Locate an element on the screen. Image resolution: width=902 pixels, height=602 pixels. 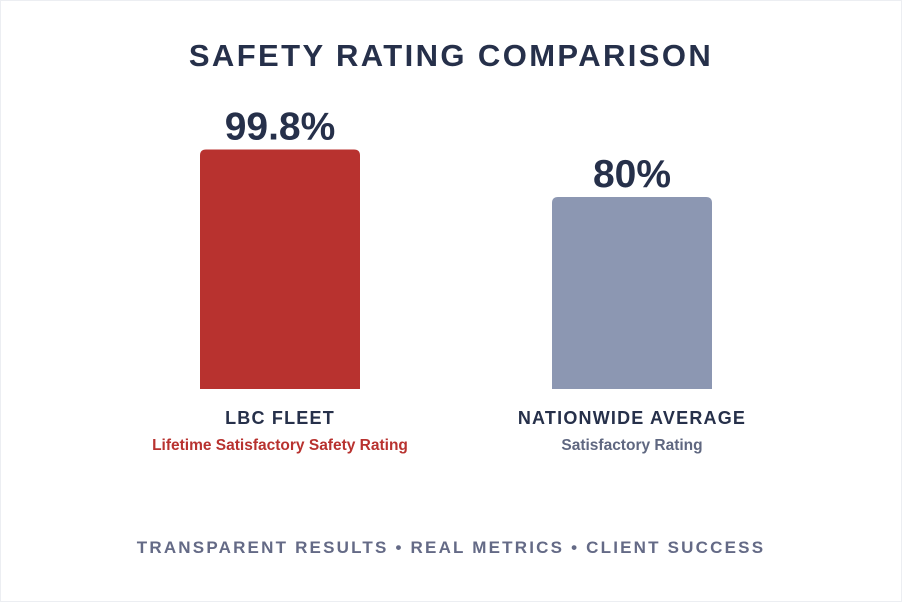
bar-nationwide-average is located at coordinates (632, 293).